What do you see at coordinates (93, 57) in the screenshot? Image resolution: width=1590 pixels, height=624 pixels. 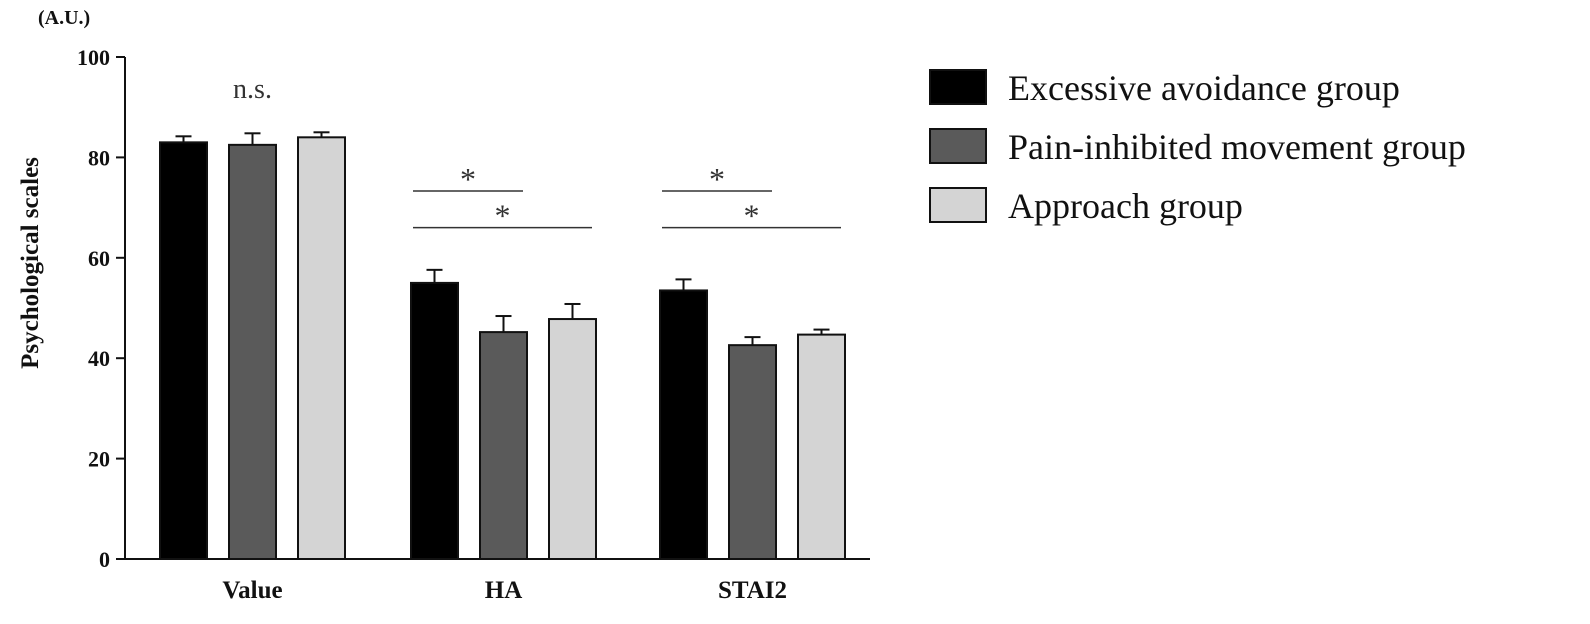 I see `y-tick-label: 100` at bounding box center [93, 57].